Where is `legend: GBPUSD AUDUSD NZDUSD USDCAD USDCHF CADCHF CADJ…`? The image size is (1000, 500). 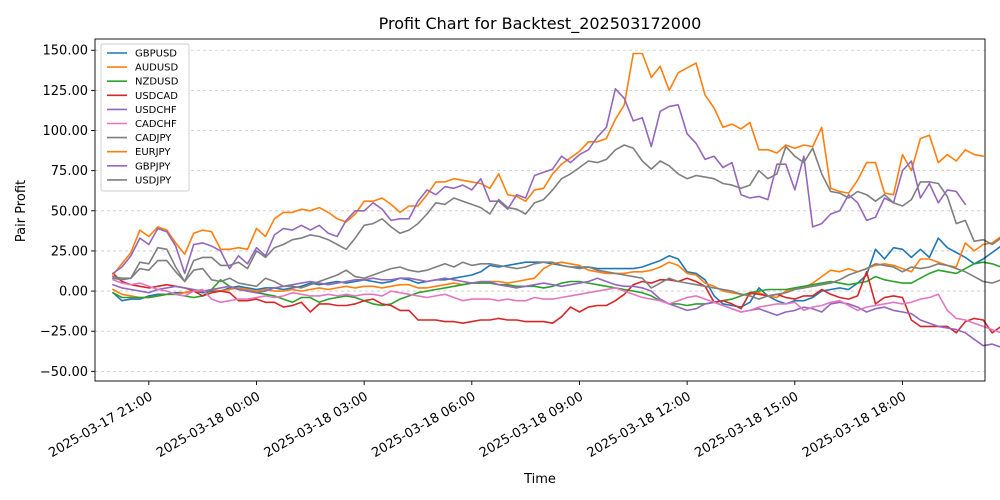
legend: GBPUSD AUDUSD NZDUSD USDCAD USDCHF CADCHF CADJ… is located at coordinates (145, 117).